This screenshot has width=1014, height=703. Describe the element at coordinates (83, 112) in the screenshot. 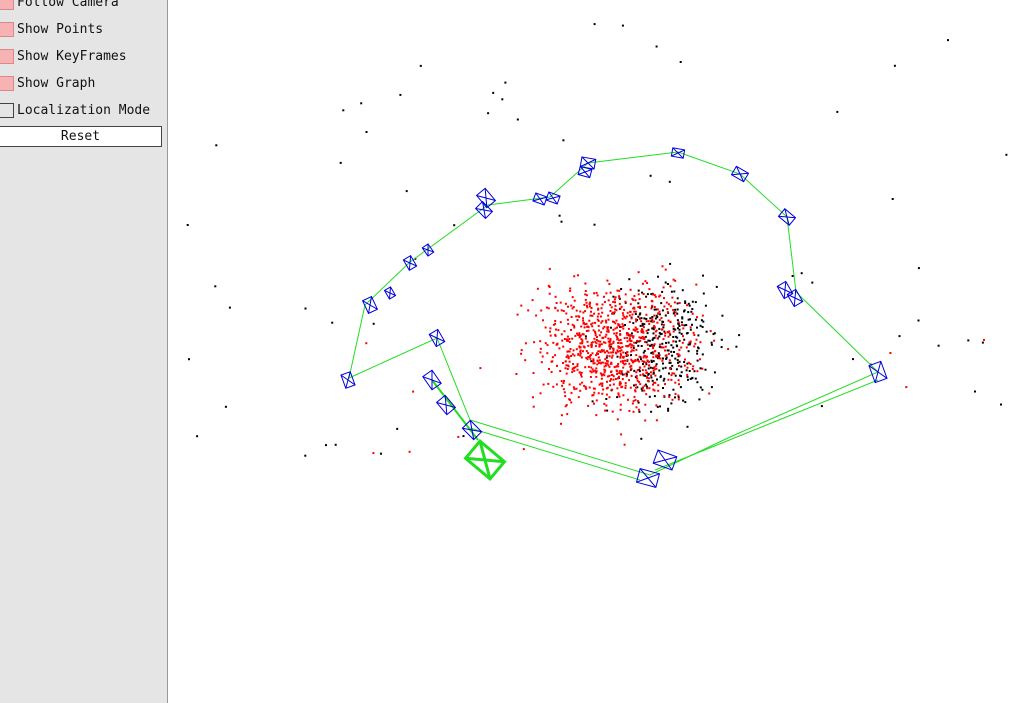

I see `localization-mode-checkbox: Localization Mode` at that location.